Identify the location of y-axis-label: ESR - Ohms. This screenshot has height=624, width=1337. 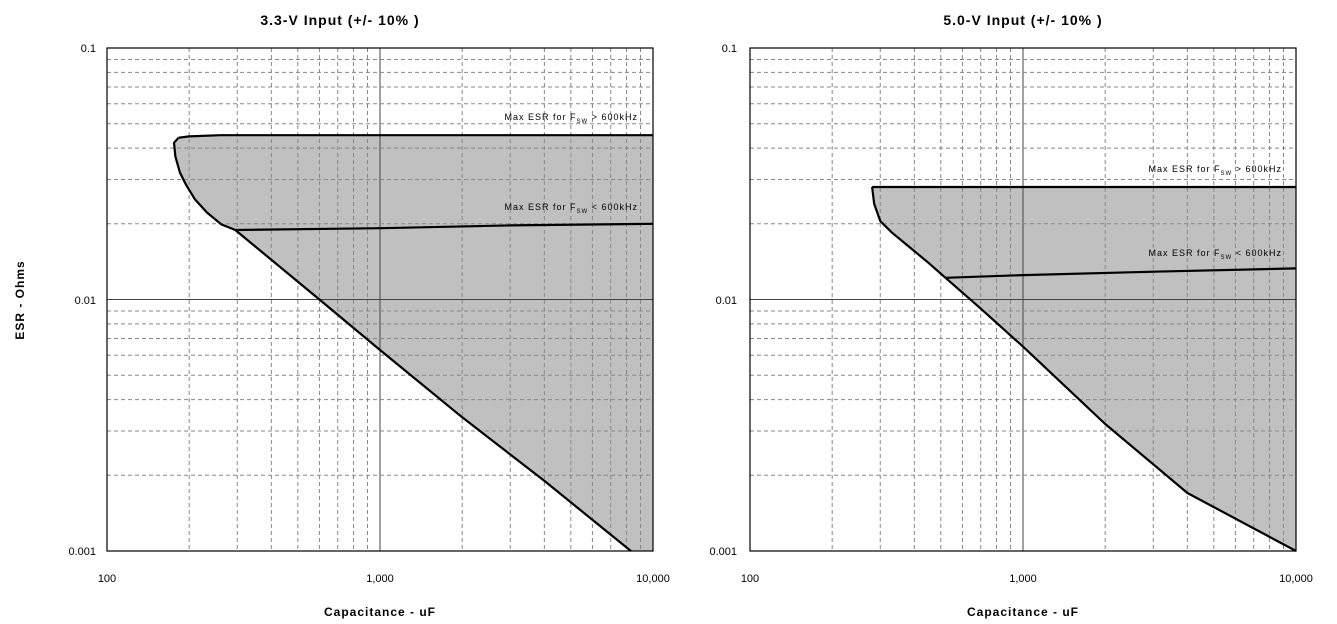
(20, 299).